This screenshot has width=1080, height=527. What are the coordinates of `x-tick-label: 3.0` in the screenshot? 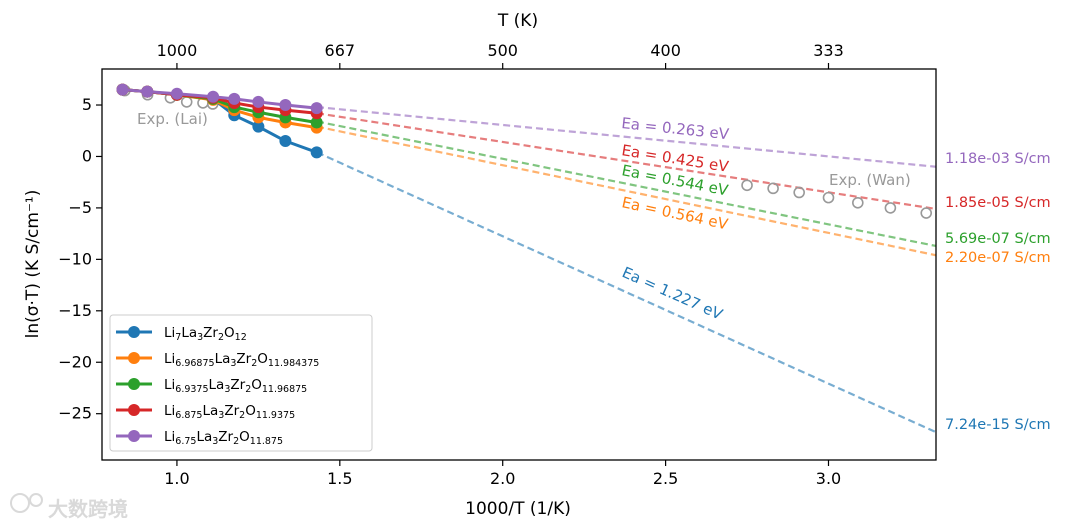 It's located at (828, 478).